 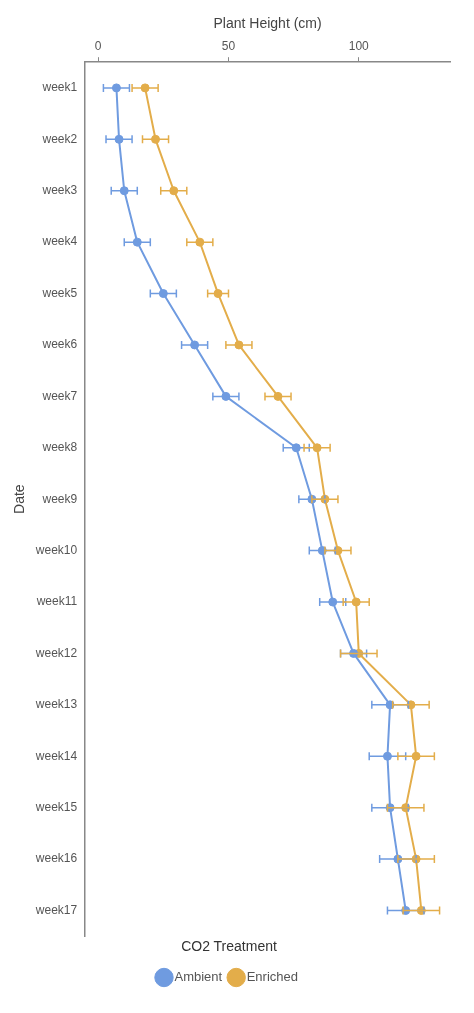 What do you see at coordinates (228, 46) in the screenshot?
I see `x-tick-label: 50` at bounding box center [228, 46].